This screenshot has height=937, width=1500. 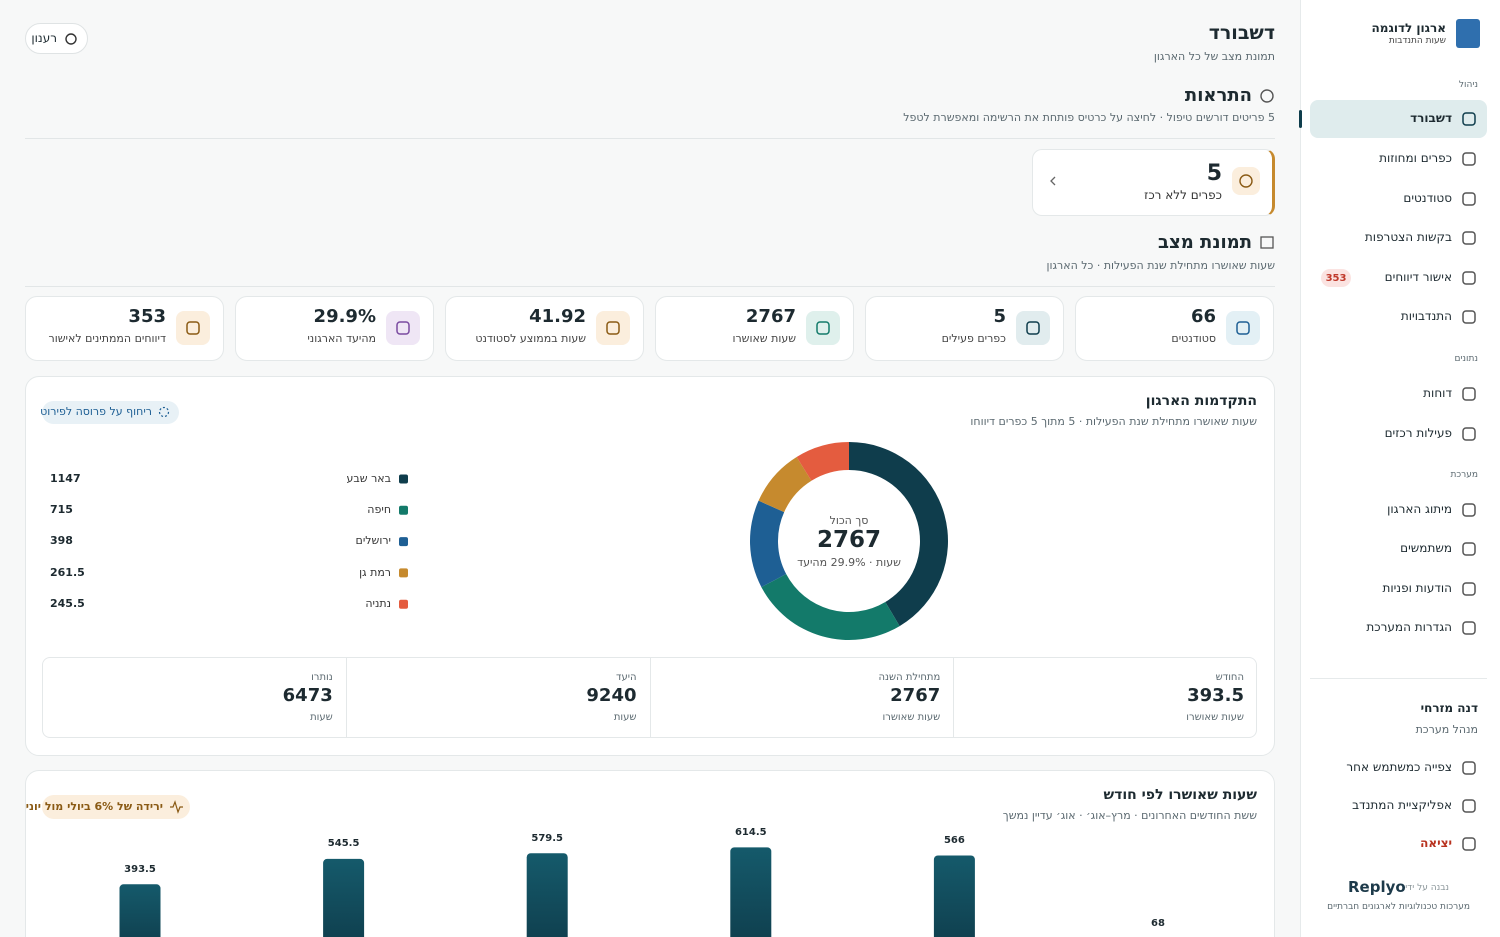 I want to click on hint-text: ריחוף על פרוסה לפירוט, so click(x=96, y=411).